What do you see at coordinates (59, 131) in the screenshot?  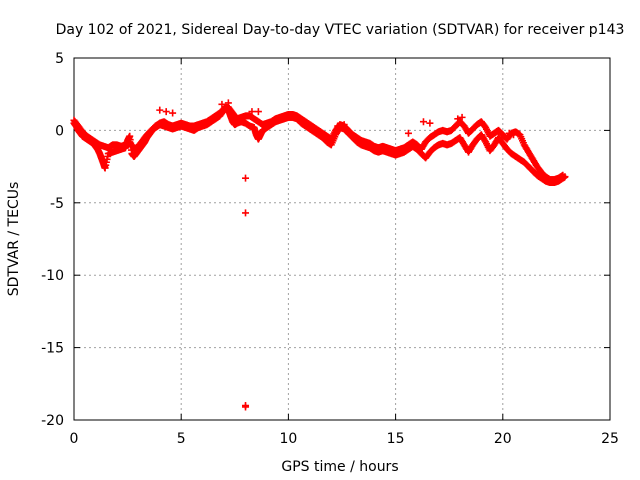 I see `y-tick-label: 0` at bounding box center [59, 131].